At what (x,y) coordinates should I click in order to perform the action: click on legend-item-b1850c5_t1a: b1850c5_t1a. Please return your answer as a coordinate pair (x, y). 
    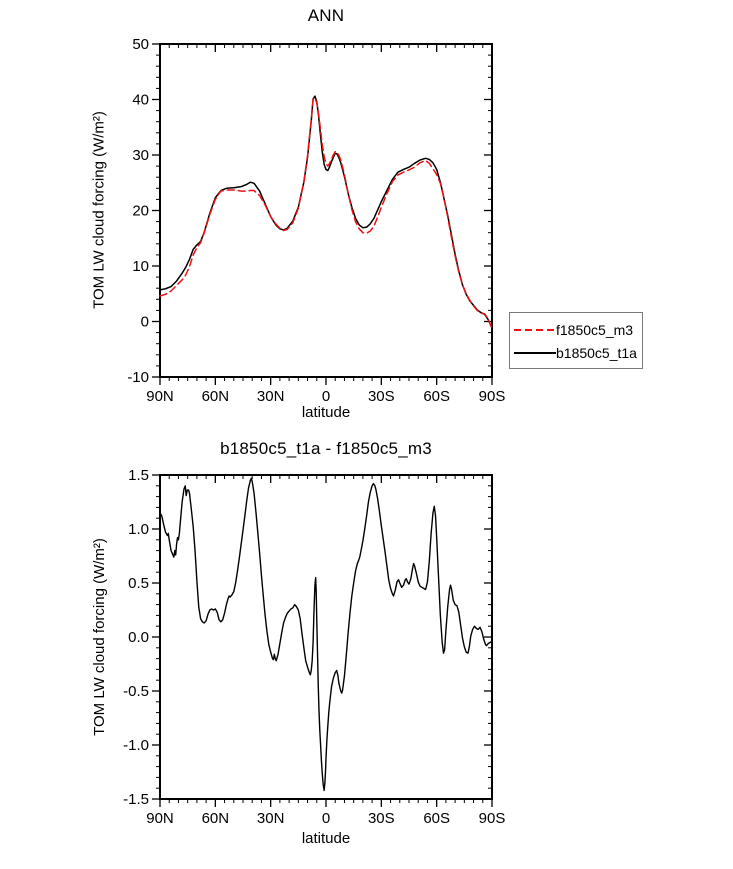
    Looking at the image, I should click on (576, 352).